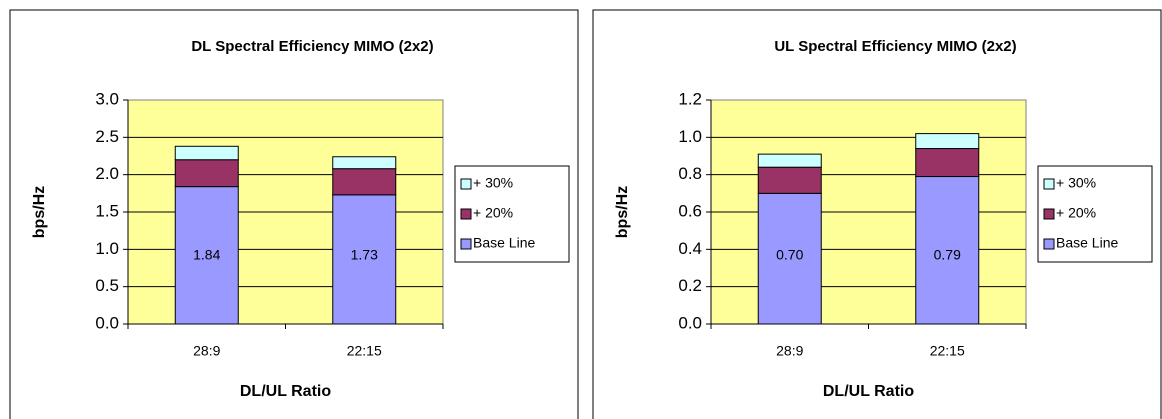 The height and width of the screenshot is (419, 1162). What do you see at coordinates (690, 248) in the screenshot?
I see `y-tick-label: 0.4` at bounding box center [690, 248].